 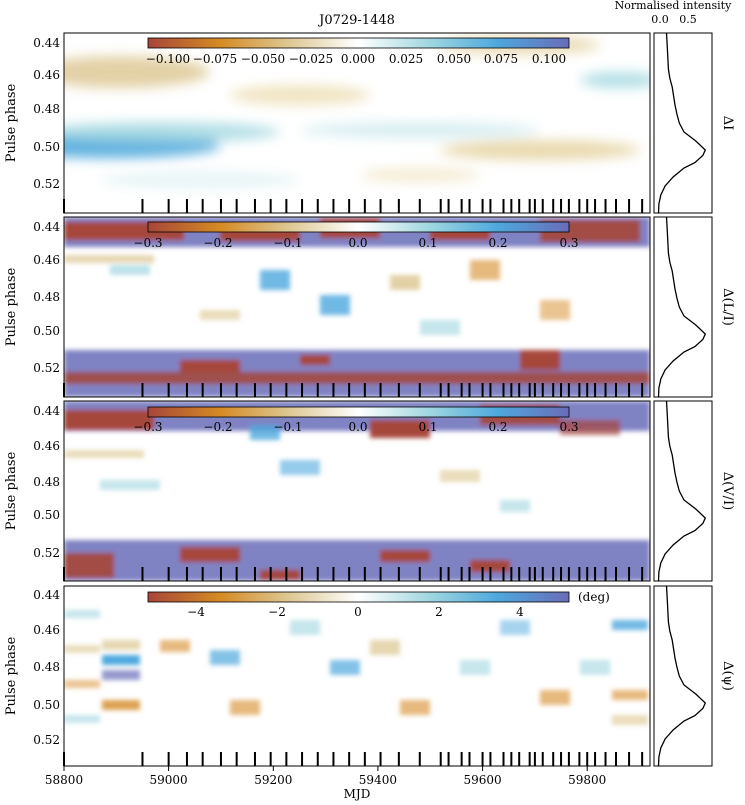 I want to click on colorbar-tick: −4, so click(x=196, y=612).